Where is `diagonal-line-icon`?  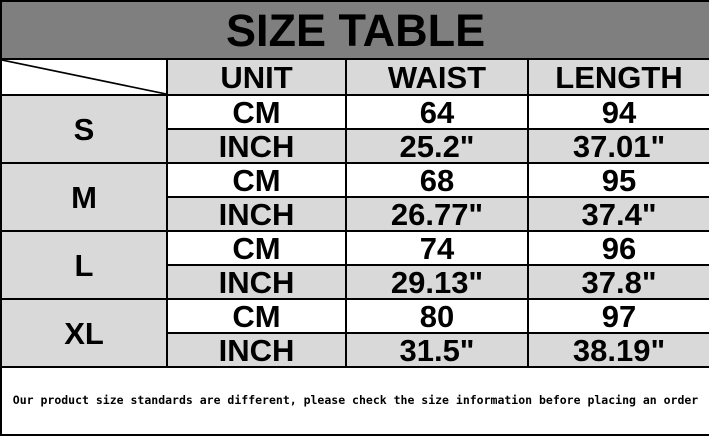 diagonal-line-icon is located at coordinates (84, 77).